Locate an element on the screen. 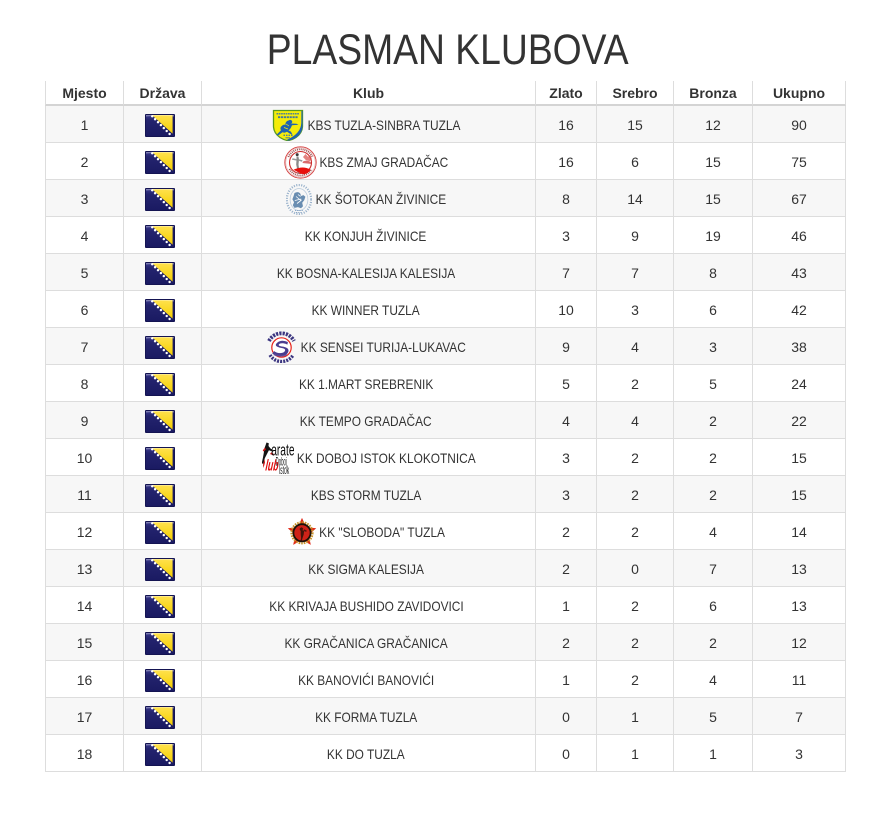 The image size is (896, 815). svg-text: arate is located at coordinates (282, 450).